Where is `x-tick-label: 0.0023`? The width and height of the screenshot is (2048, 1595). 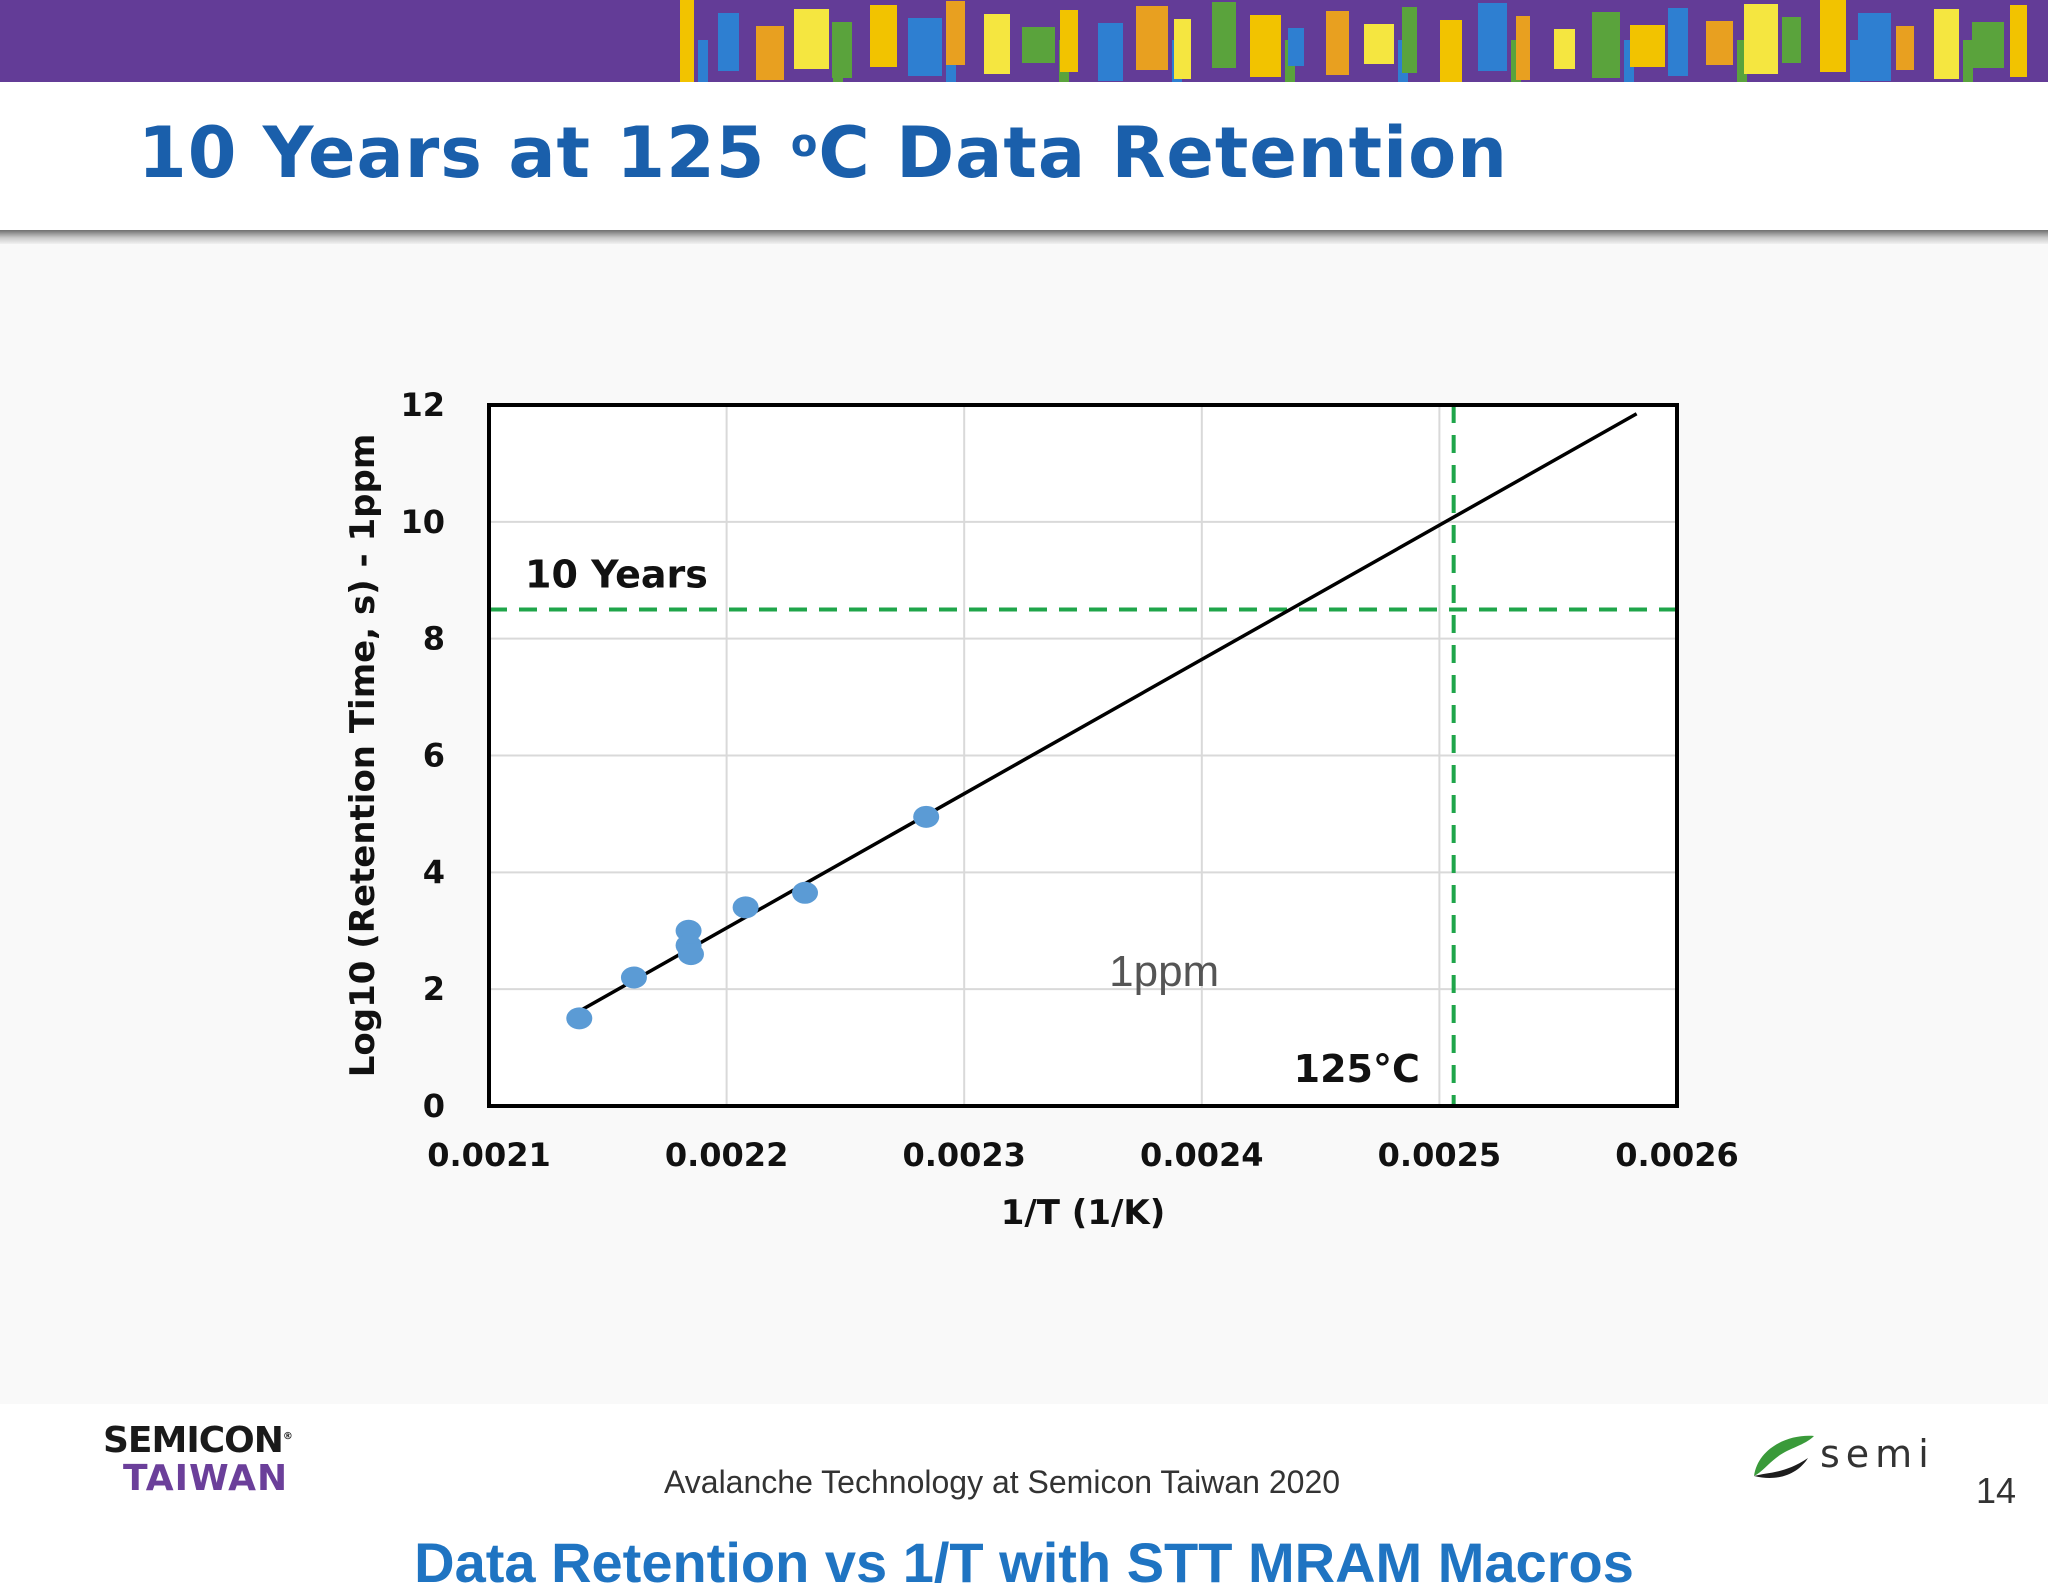
x-tick-label: 0.0023 is located at coordinates (963, 1155).